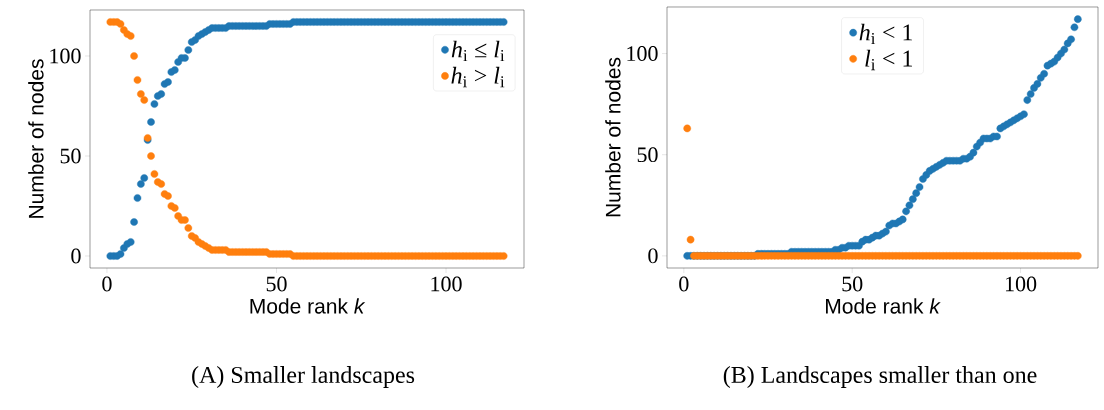 The height and width of the screenshot is (410, 1104). I want to click on legend-label: h$_{i}$ > l$_{i}$, so click(478, 77).